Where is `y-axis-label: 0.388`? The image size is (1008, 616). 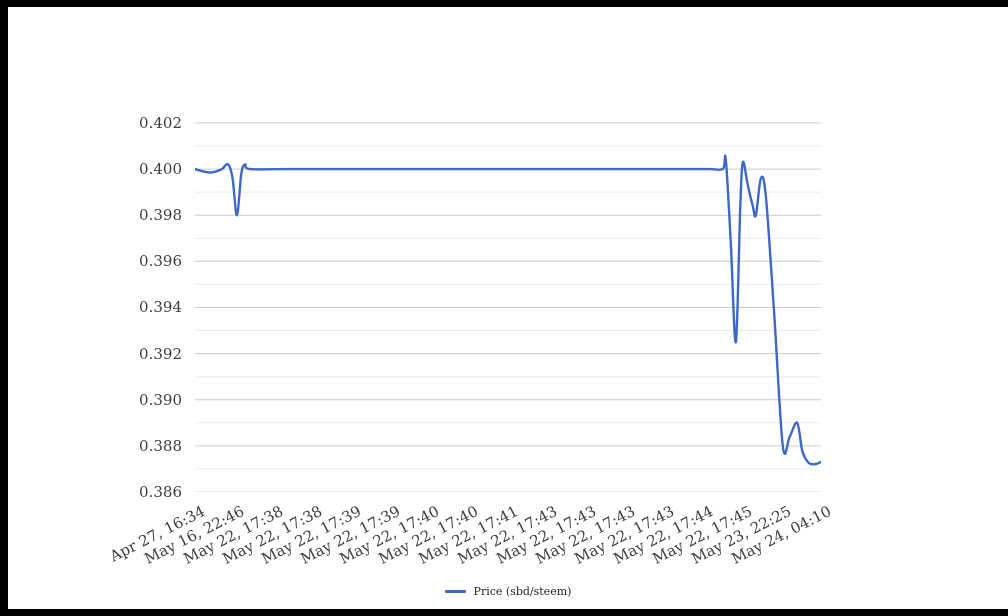
y-axis-label: 0.388 is located at coordinates (160, 445).